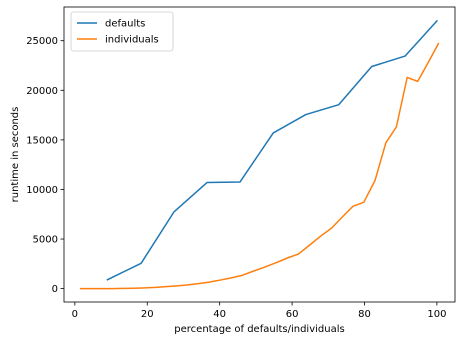  I want to click on y-tick-label: 0, so click(55, 289).